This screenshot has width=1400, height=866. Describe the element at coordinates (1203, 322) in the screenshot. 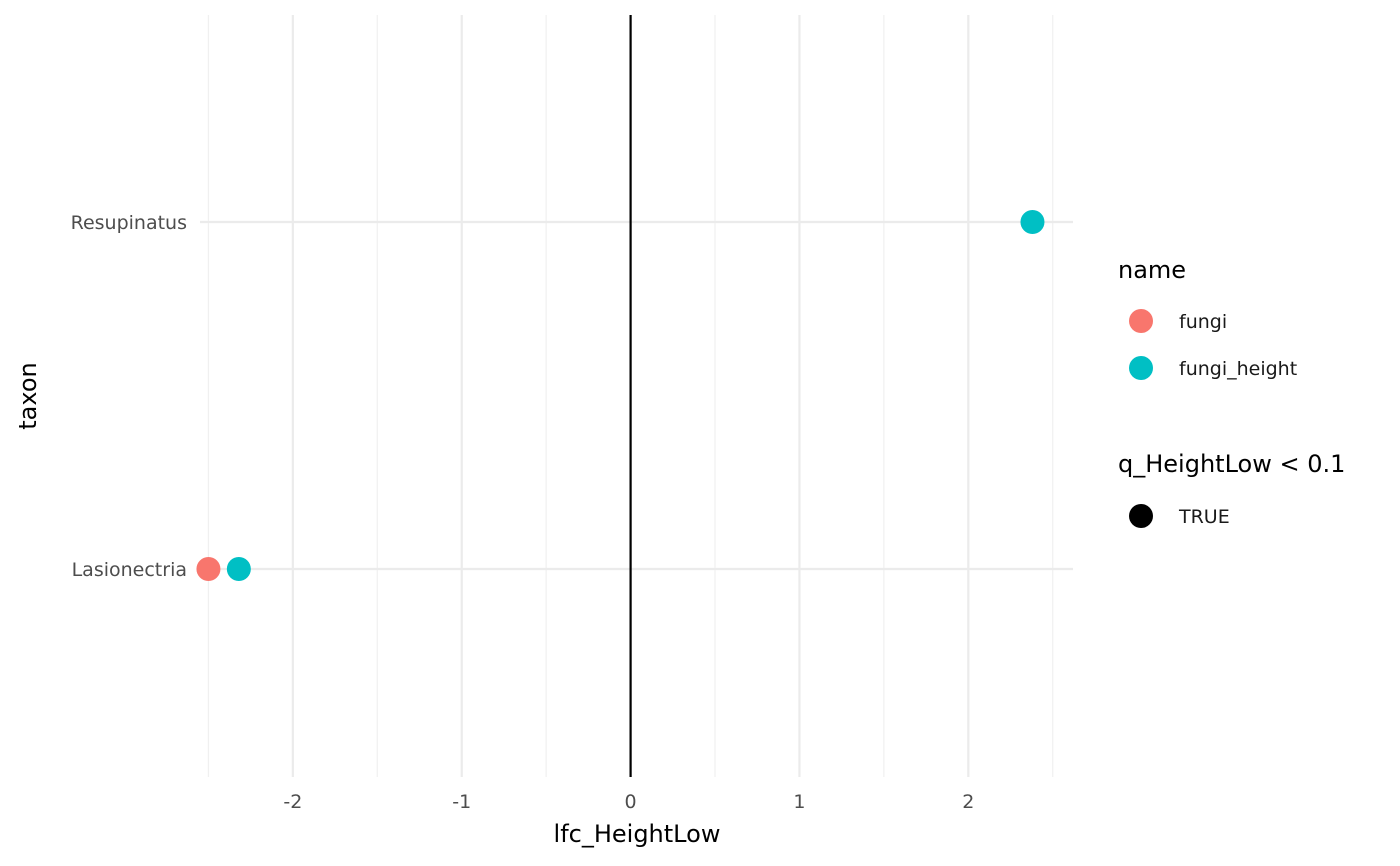

I see `legend-label: fungi` at that location.